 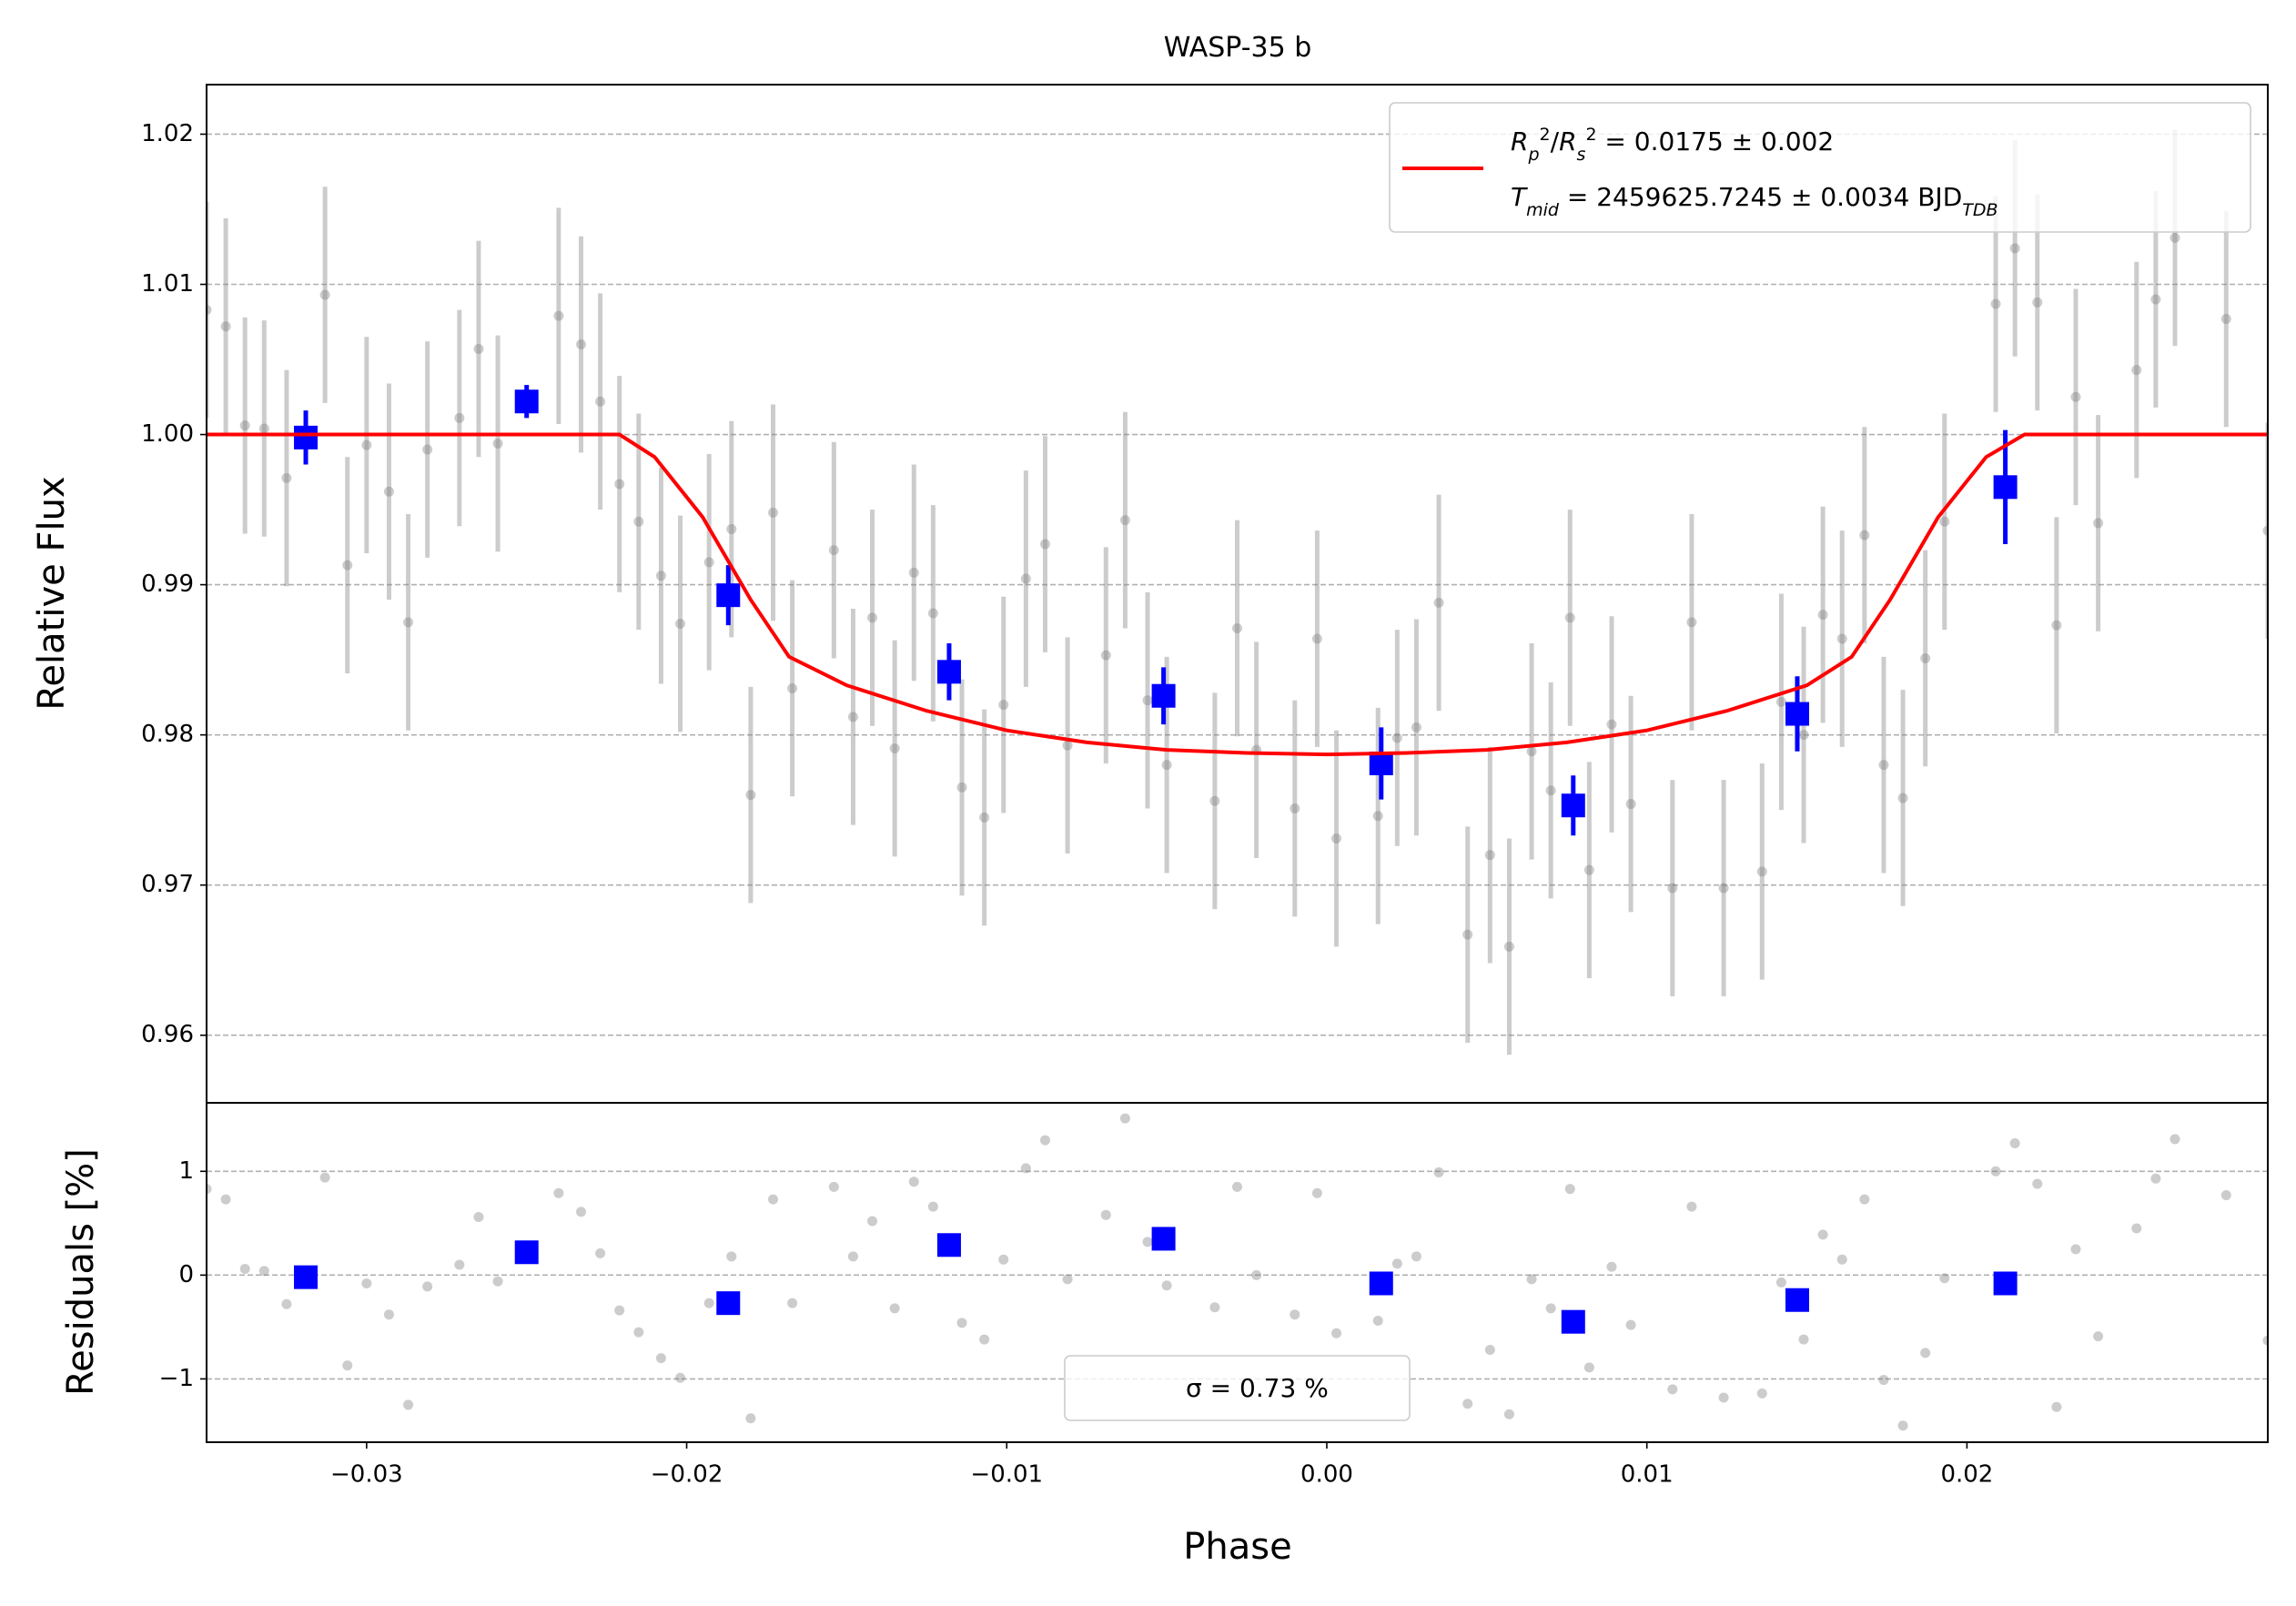 I want to click on y-tick-label: 1.01, so click(x=167, y=284).